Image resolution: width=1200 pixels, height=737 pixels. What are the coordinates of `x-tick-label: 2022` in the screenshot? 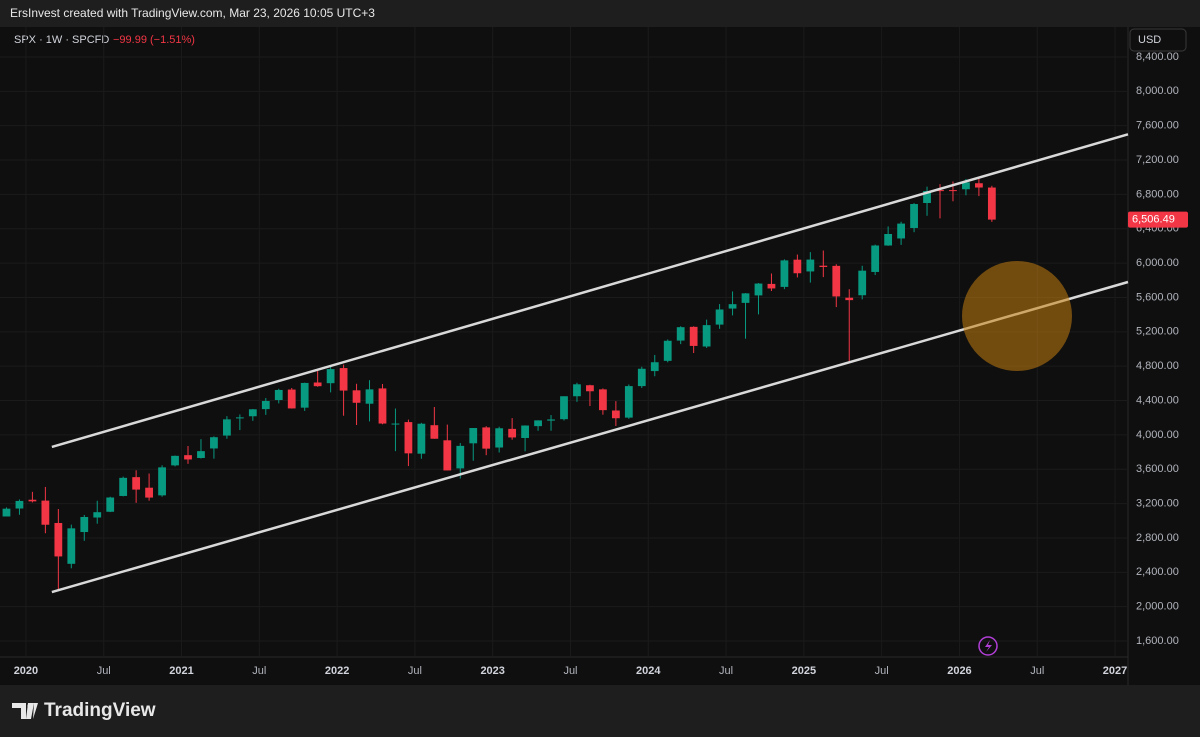 It's located at (337, 671).